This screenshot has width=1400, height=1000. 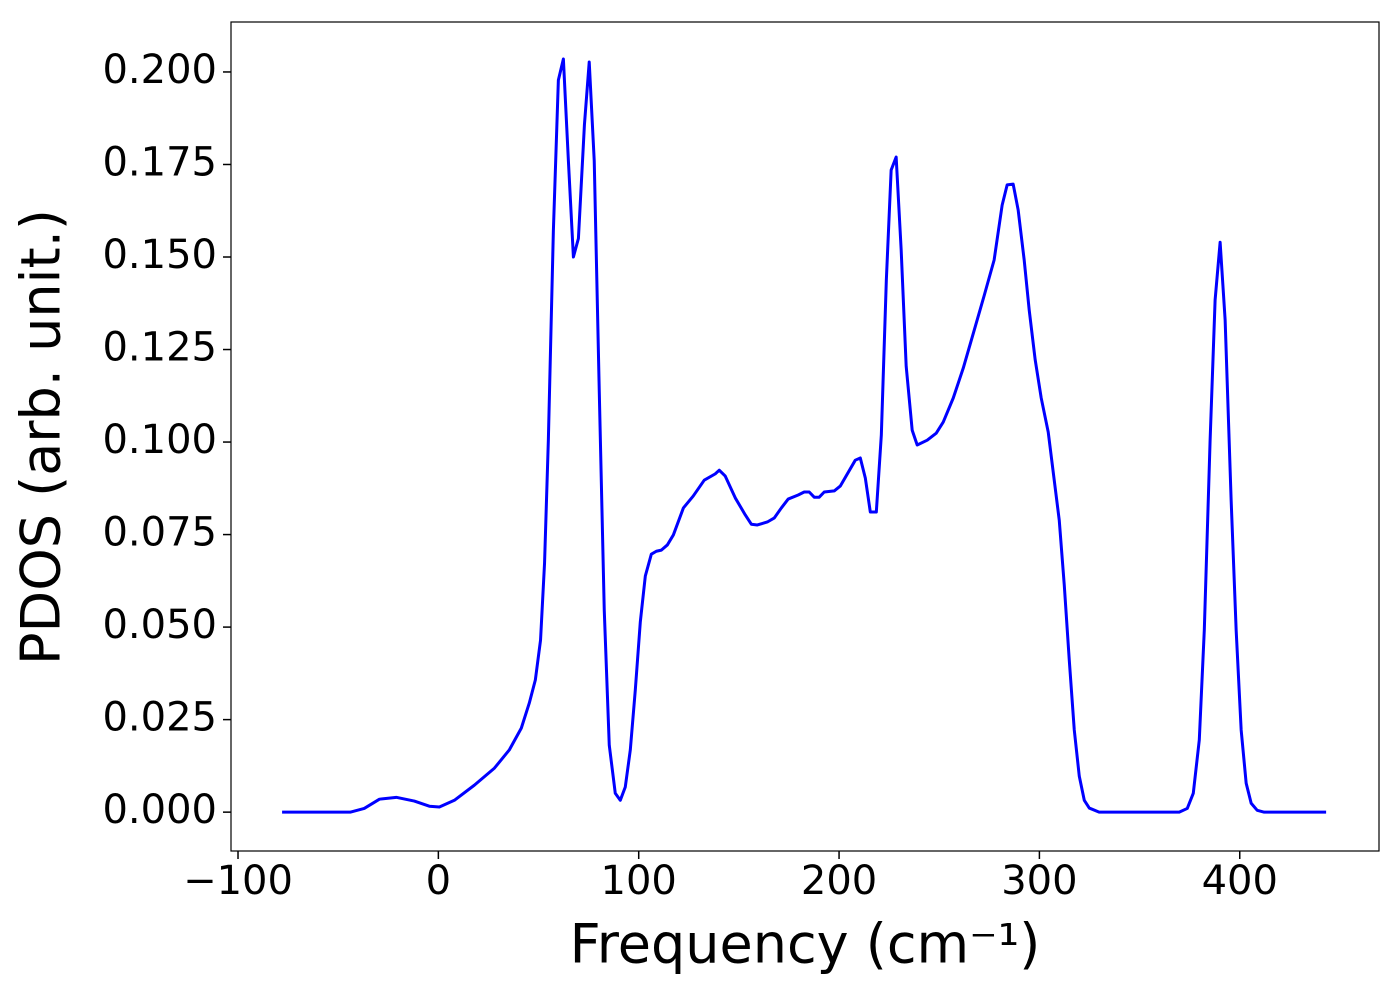 What do you see at coordinates (238, 881) in the screenshot?
I see `x-tick-label: −100` at bounding box center [238, 881].